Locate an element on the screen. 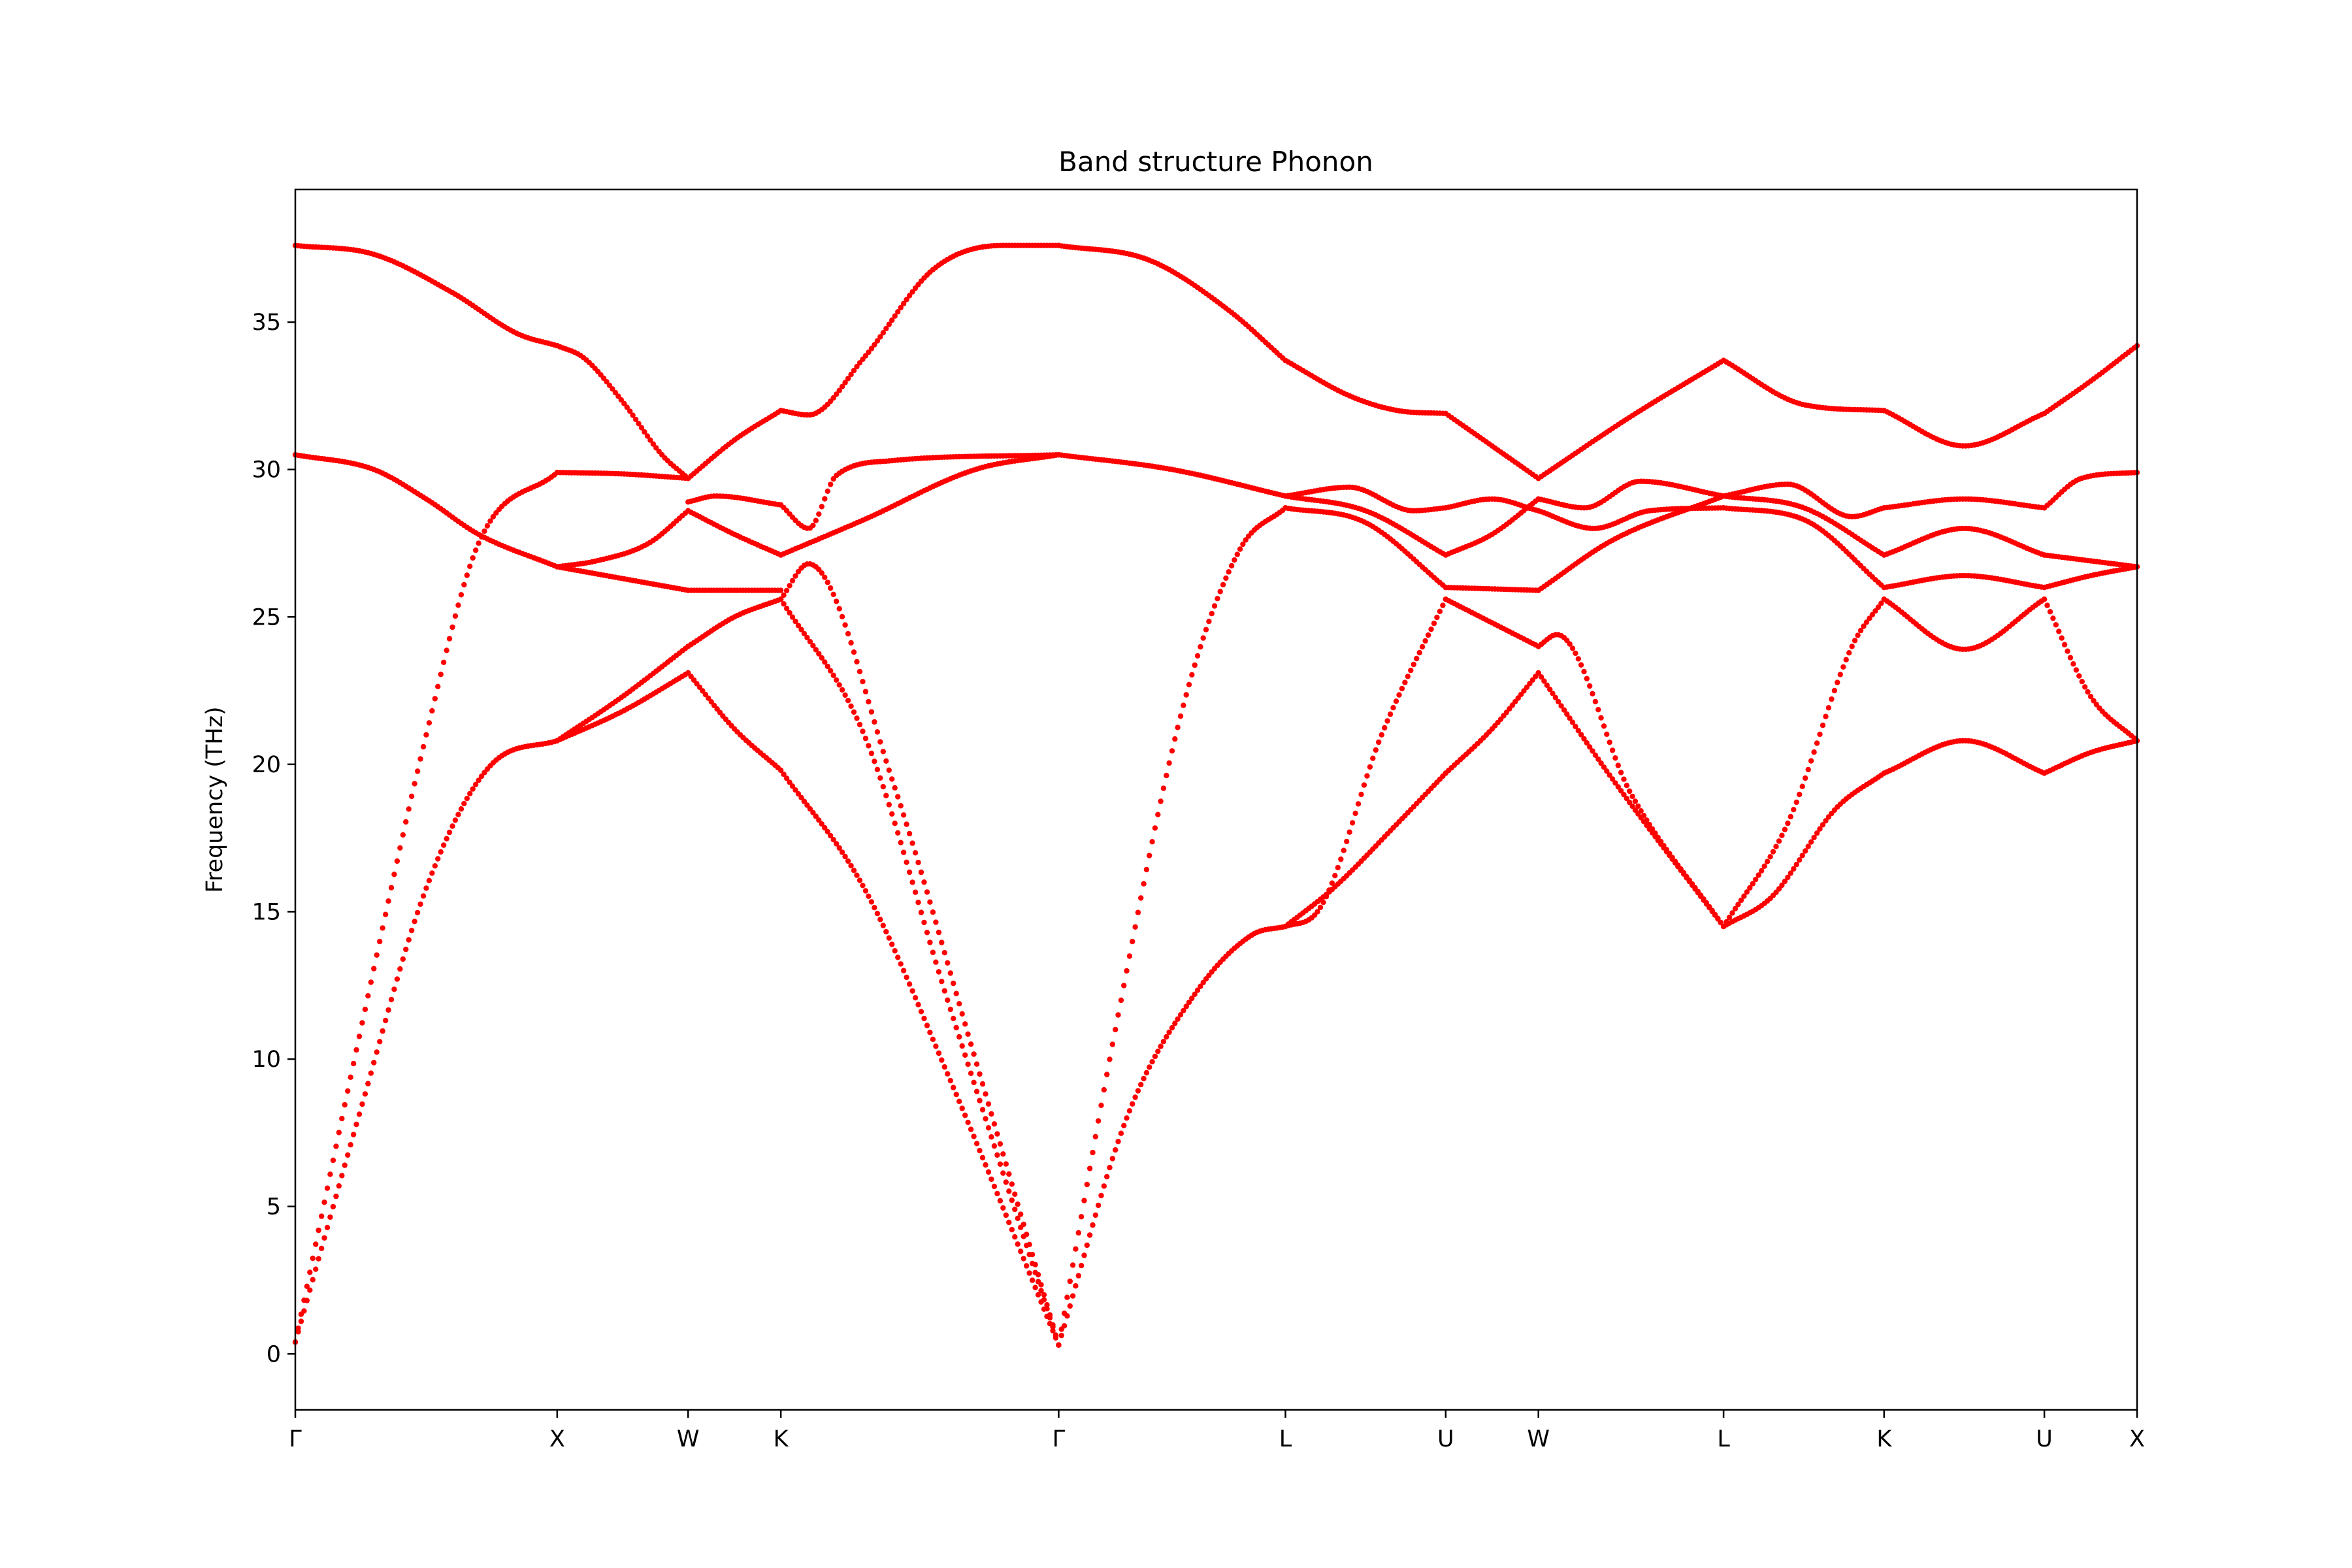 The height and width of the screenshot is (1568, 2352). x-tick-label: X is located at coordinates (557, 1439).